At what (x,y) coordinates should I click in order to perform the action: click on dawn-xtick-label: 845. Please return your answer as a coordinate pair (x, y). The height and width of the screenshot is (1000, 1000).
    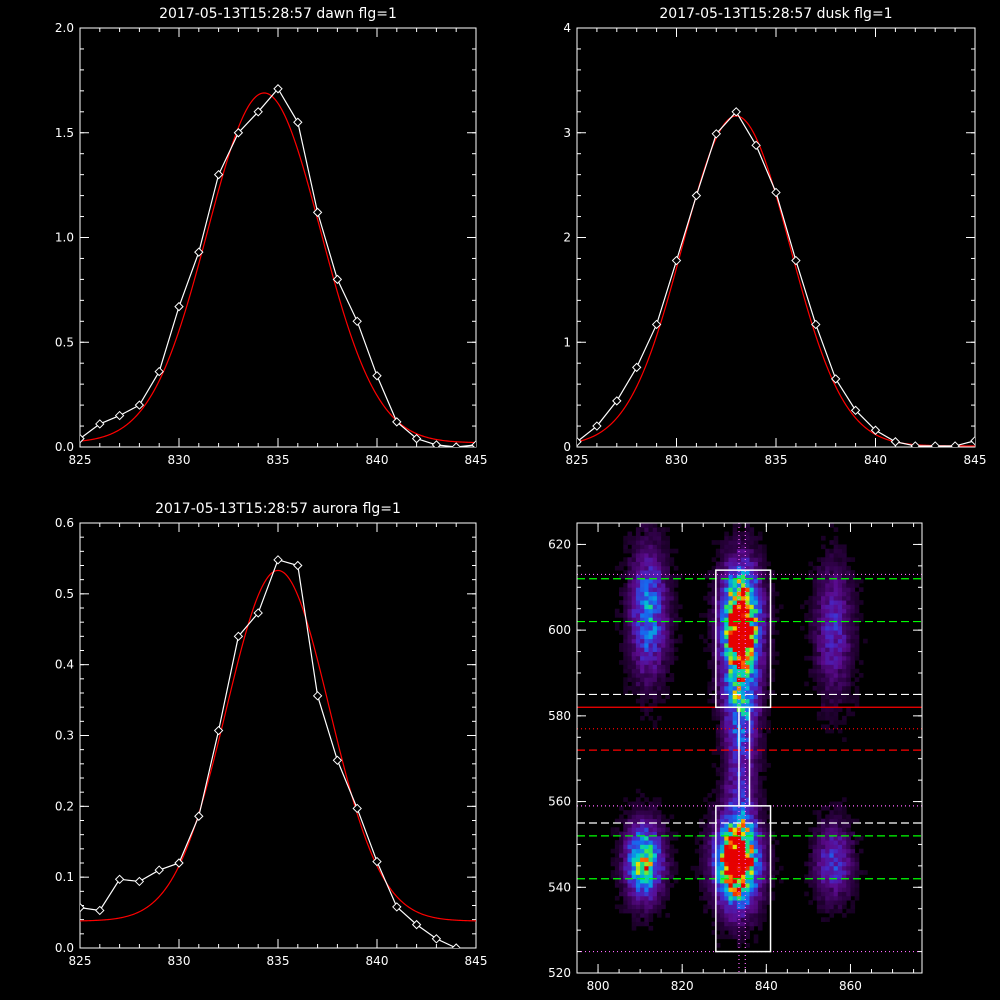
    Looking at the image, I should click on (476, 460).